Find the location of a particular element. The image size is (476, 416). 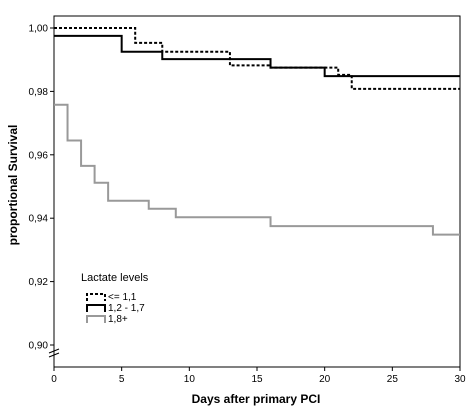

legend-item-label: 1,2 - 1,7 is located at coordinates (126, 308).